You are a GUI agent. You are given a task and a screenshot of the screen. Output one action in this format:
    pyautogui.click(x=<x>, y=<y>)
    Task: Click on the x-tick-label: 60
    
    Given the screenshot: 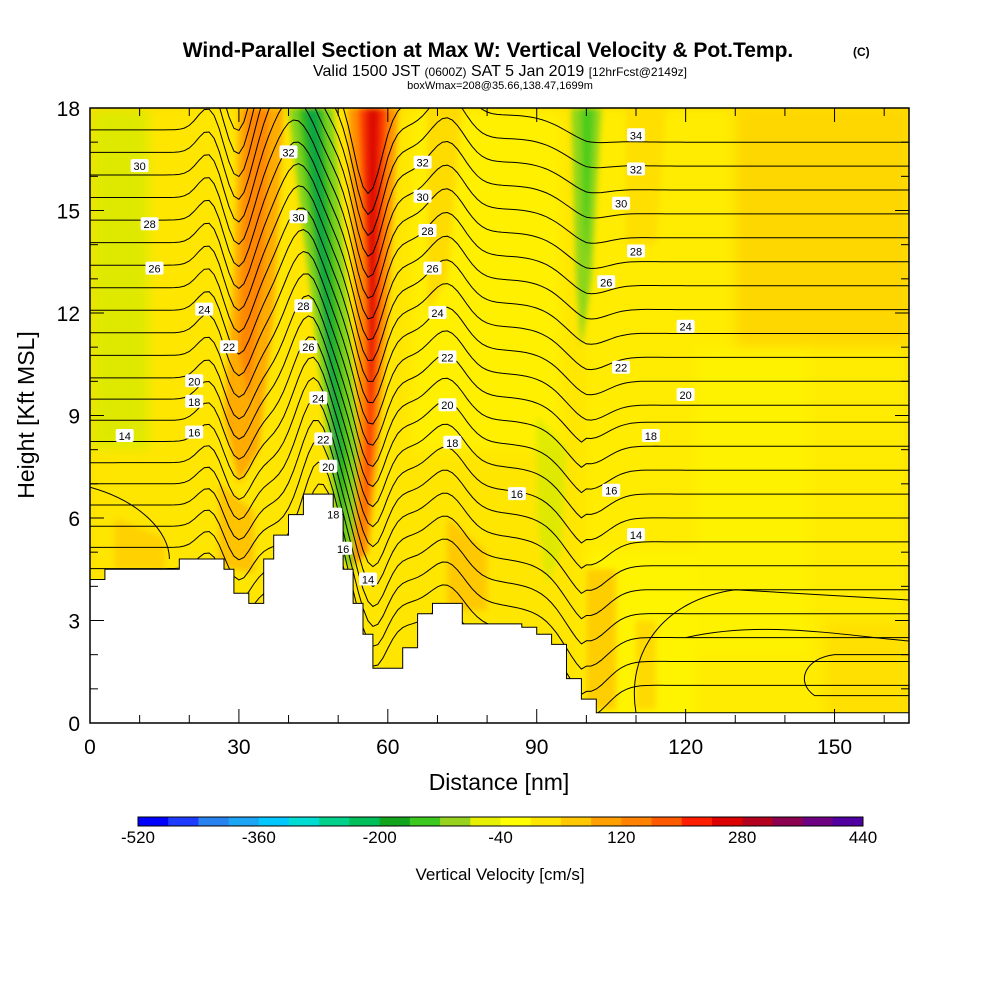 What is the action you would take?
    pyautogui.click(x=387, y=747)
    